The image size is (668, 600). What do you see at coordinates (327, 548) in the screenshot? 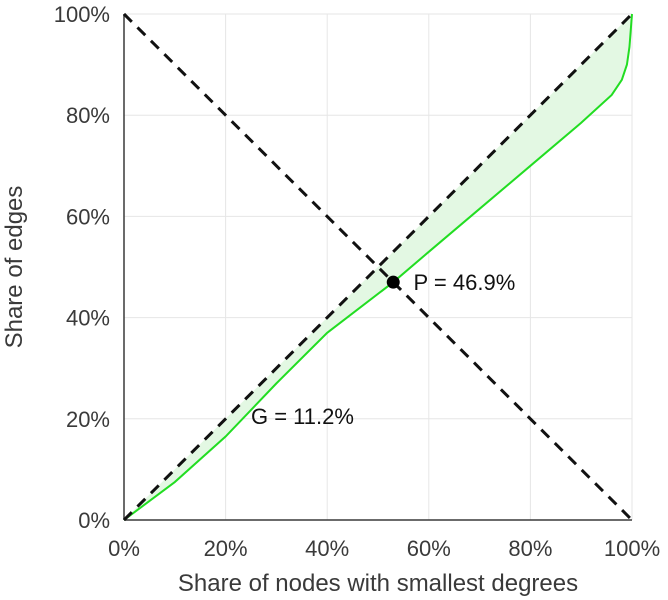
I see `x-tick-label-2: 40%` at bounding box center [327, 548].